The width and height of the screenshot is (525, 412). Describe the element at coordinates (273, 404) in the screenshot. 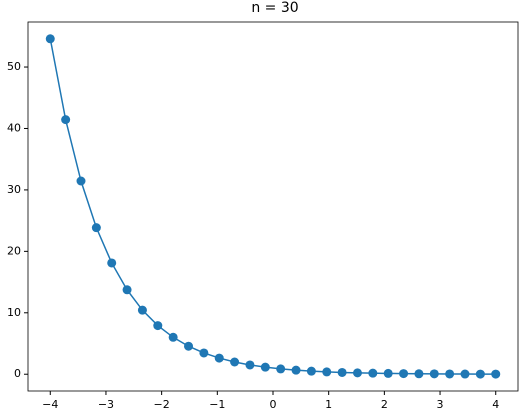

I see `x-tick-label: 0` at that location.